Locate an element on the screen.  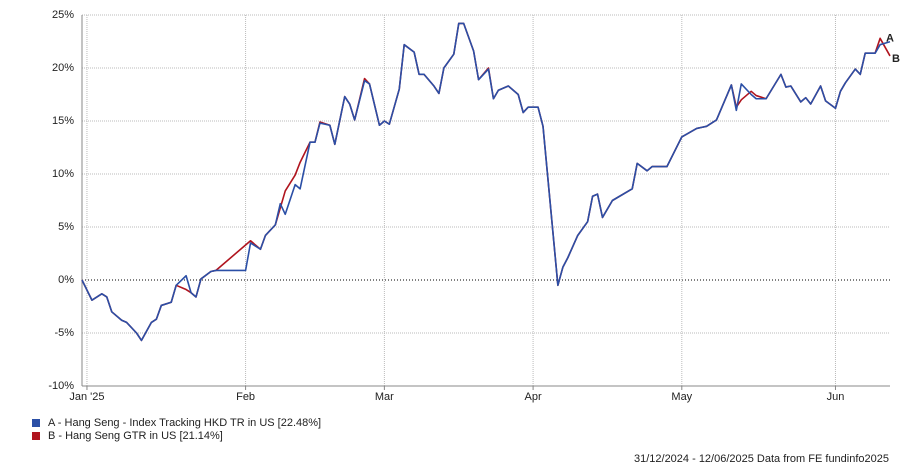
legend-label: B - Hang Seng GTR in US [21.14%] is located at coordinates (135, 436).